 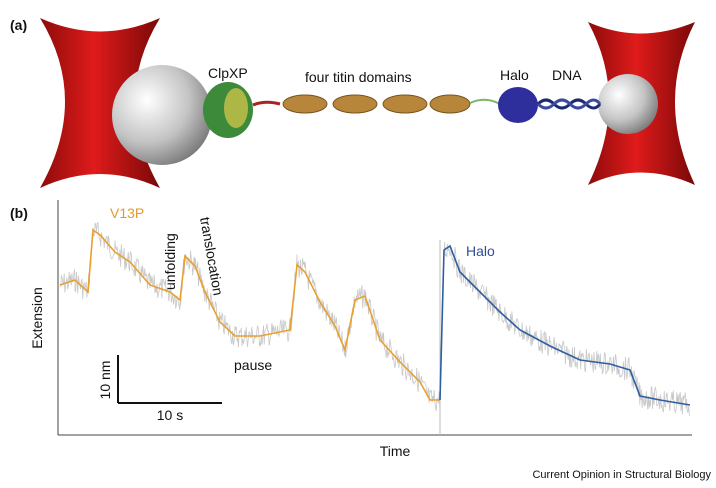 What do you see at coordinates (253, 365) in the screenshot?
I see `annotation: pause` at bounding box center [253, 365].